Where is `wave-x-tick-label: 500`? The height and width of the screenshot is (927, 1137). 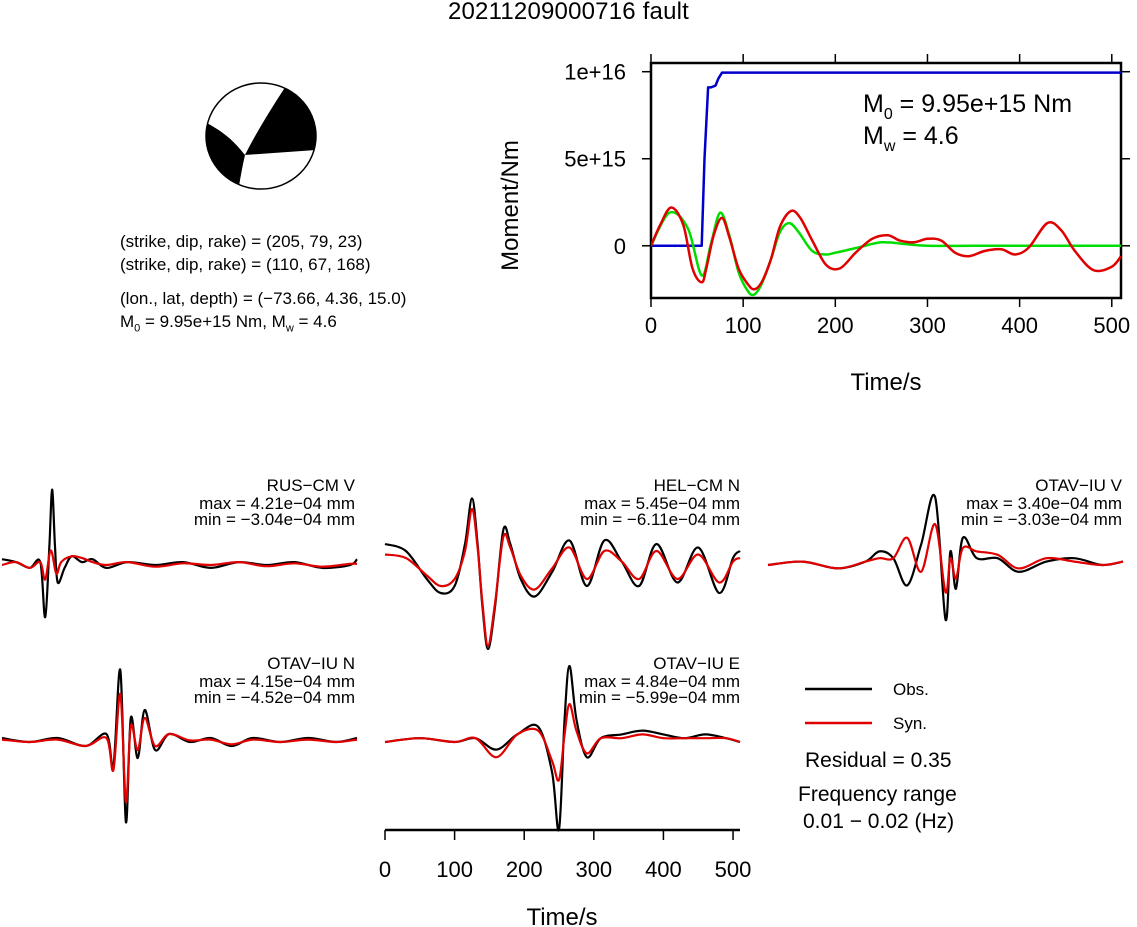
wave-x-tick-label: 500 is located at coordinates (733, 869).